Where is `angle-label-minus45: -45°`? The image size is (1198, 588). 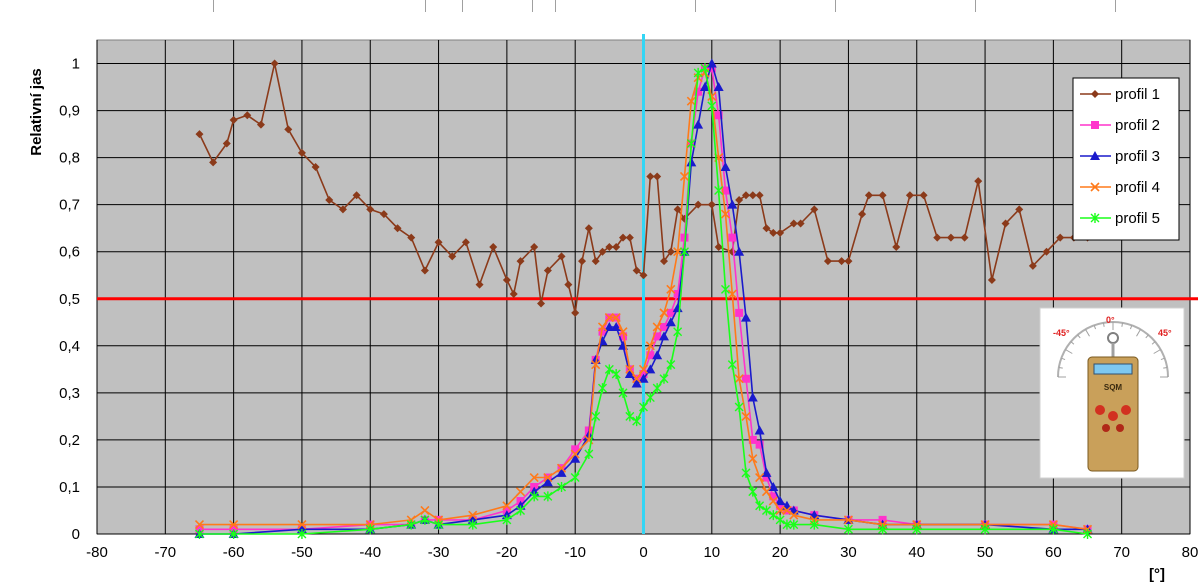
angle-label-minus45: -45° is located at coordinates (1061, 333).